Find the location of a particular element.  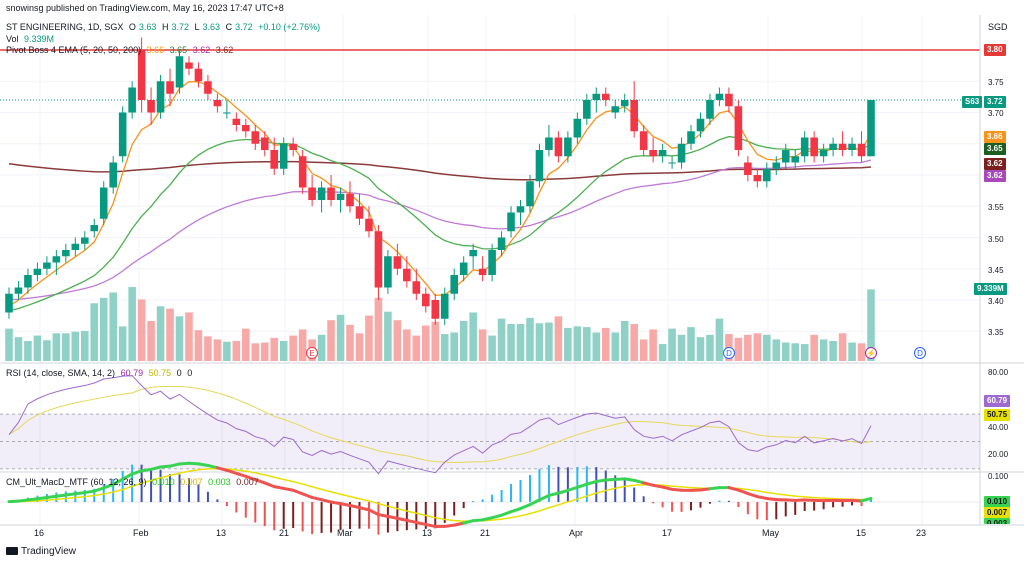

symbol-name: ST ENGINEERING, 1D, SGX is located at coordinates (65, 27).